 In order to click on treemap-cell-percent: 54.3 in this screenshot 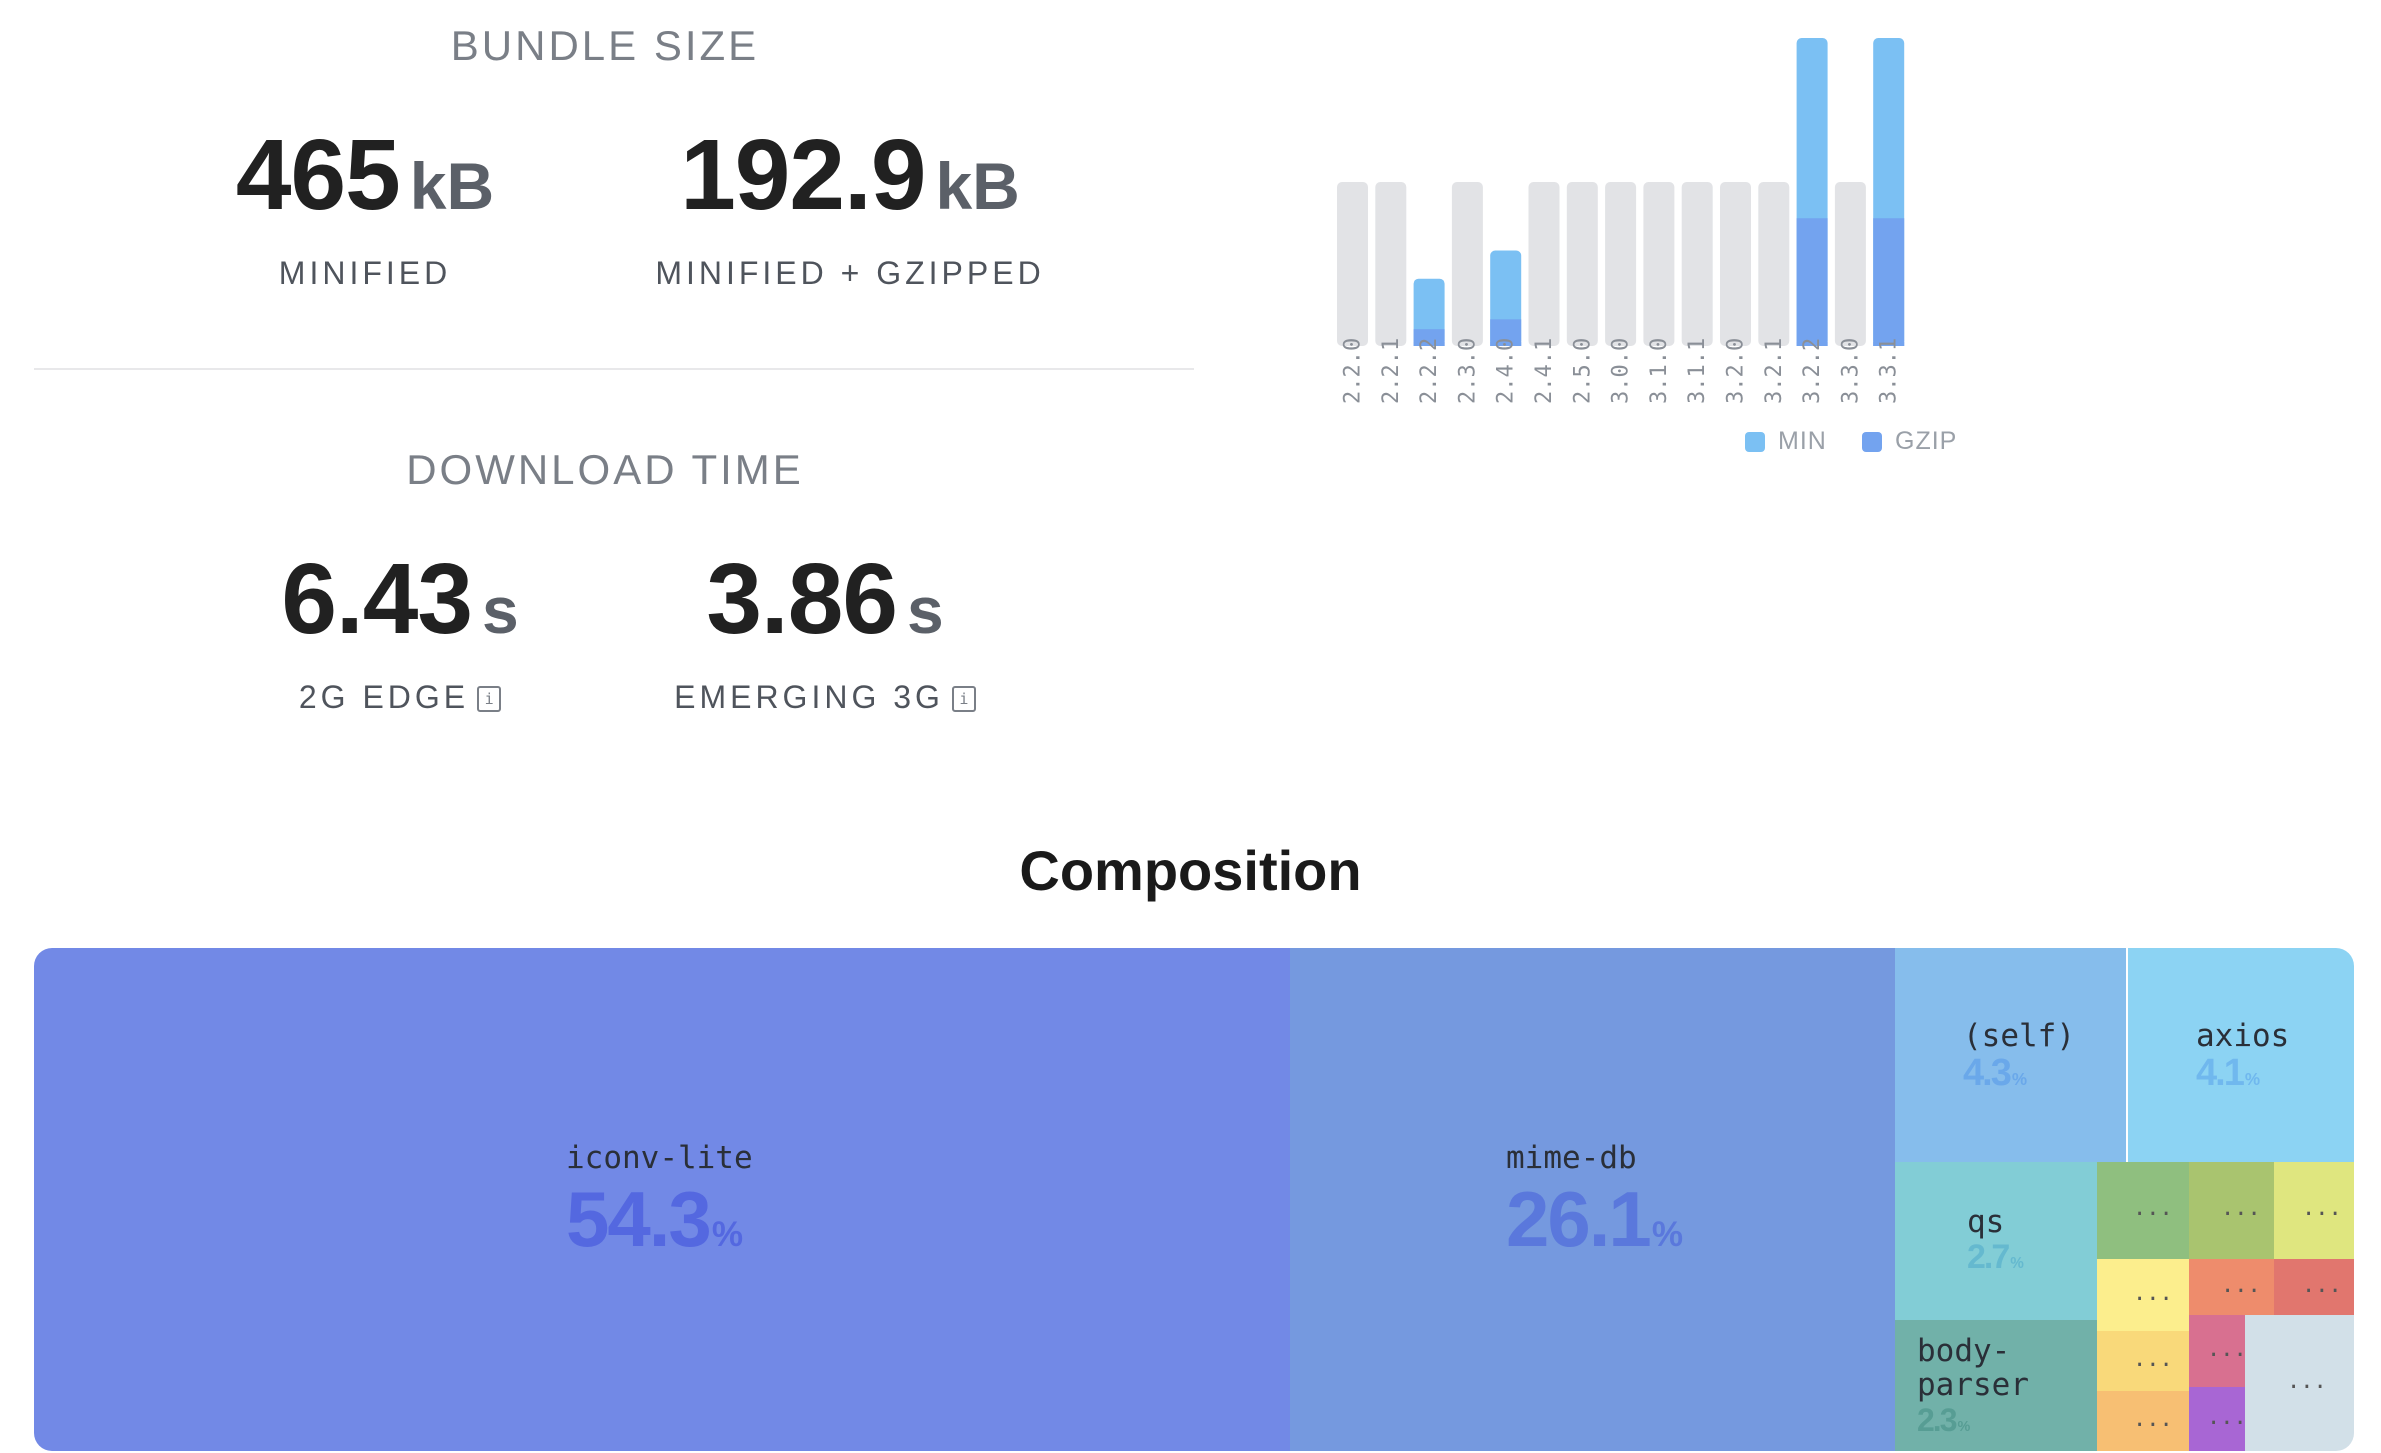, I will do `click(639, 1219)`.